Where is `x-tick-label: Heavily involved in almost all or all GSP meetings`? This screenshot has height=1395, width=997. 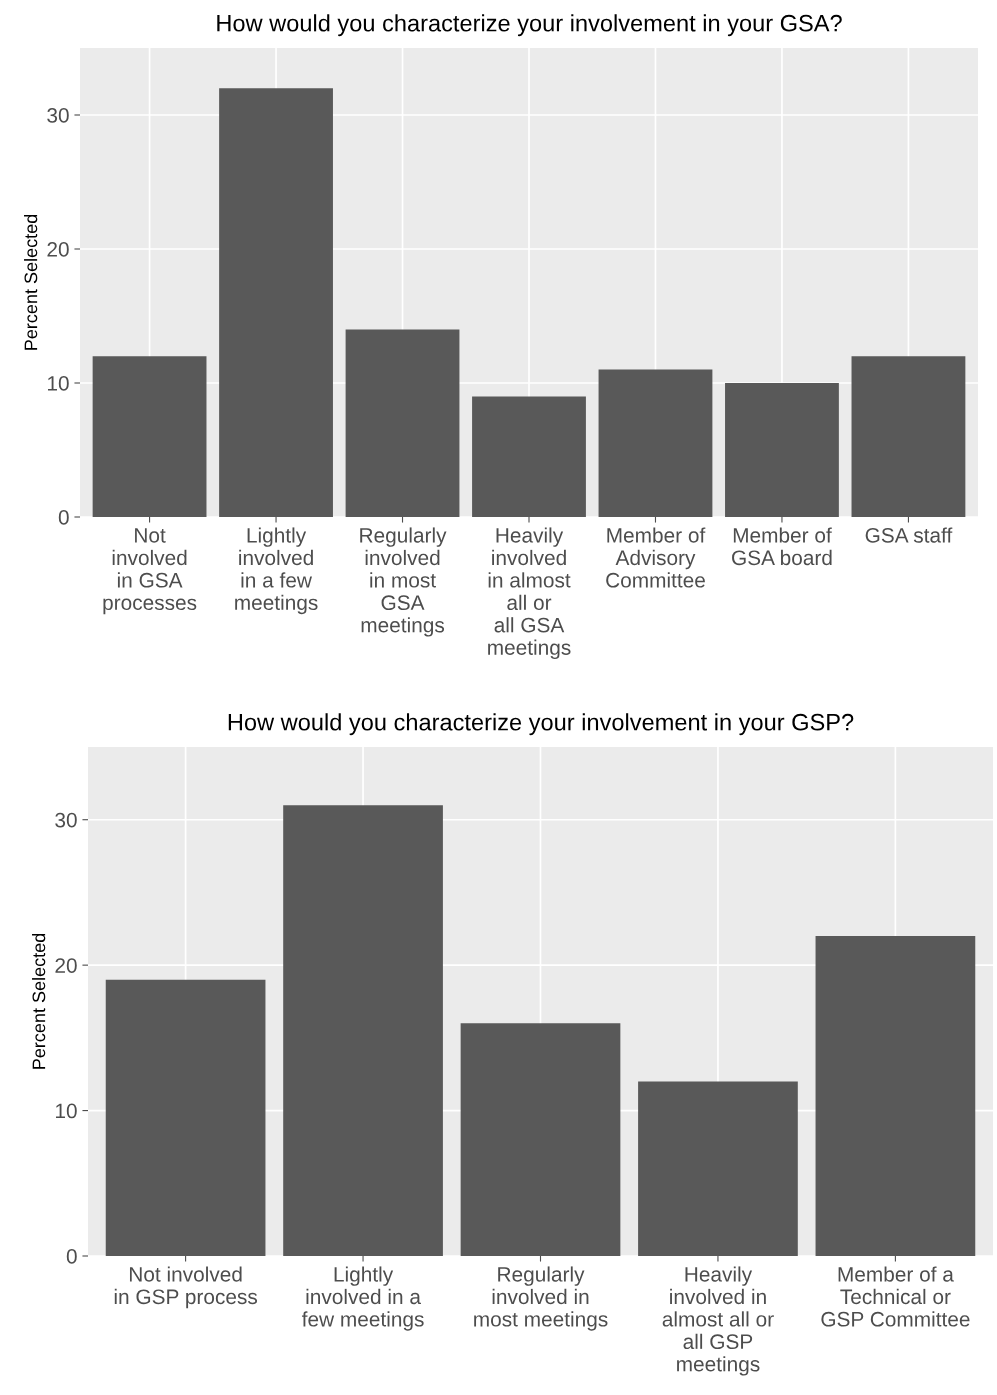 x-tick-label: Heavily involved in almost all or all GSP meetings is located at coordinates (718, 1321).